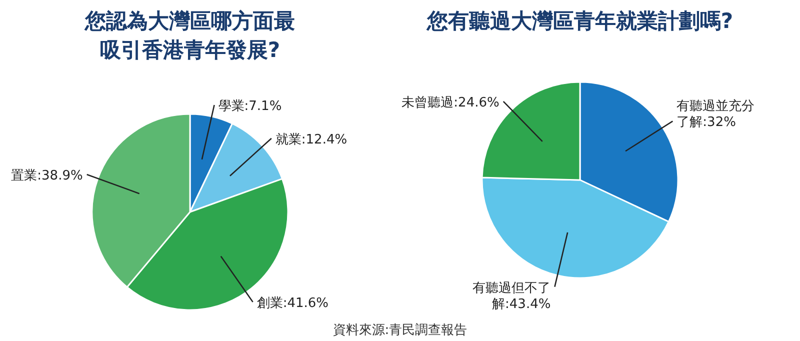 The height and width of the screenshot is (341, 800). Describe the element at coordinates (47, 176) in the screenshot. I see `slice-label: 置業:38.9%` at that location.